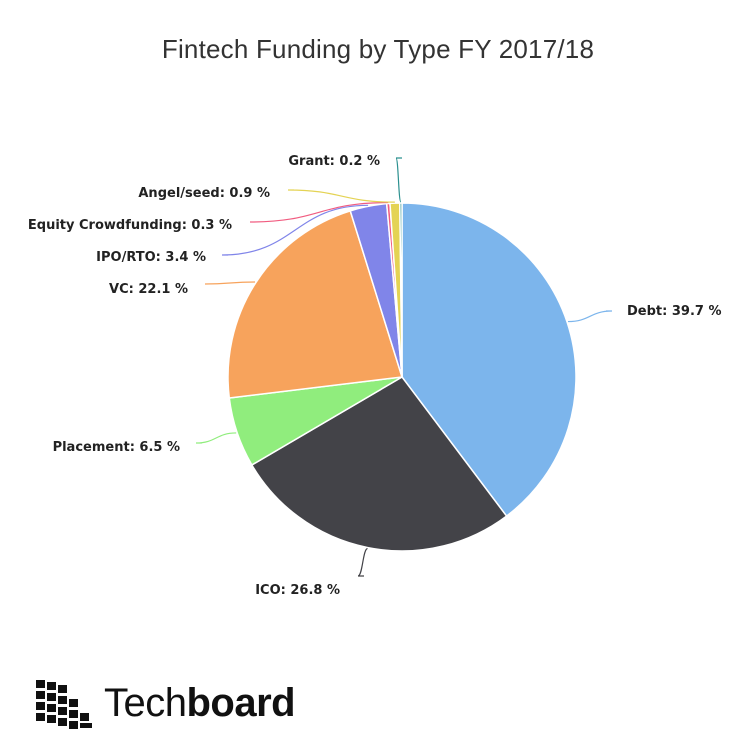 The width and height of the screenshot is (756, 756). Describe the element at coordinates (341, 196) in the screenshot. I see `connector-angel-seed` at that location.